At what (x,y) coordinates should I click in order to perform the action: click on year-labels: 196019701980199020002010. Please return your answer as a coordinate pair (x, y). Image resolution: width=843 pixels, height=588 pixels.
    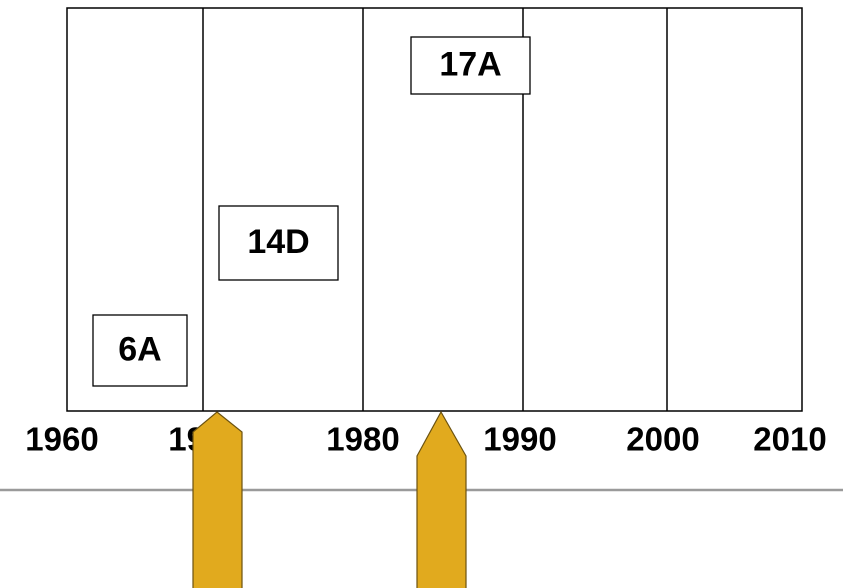
    Looking at the image, I should click on (425, 439).